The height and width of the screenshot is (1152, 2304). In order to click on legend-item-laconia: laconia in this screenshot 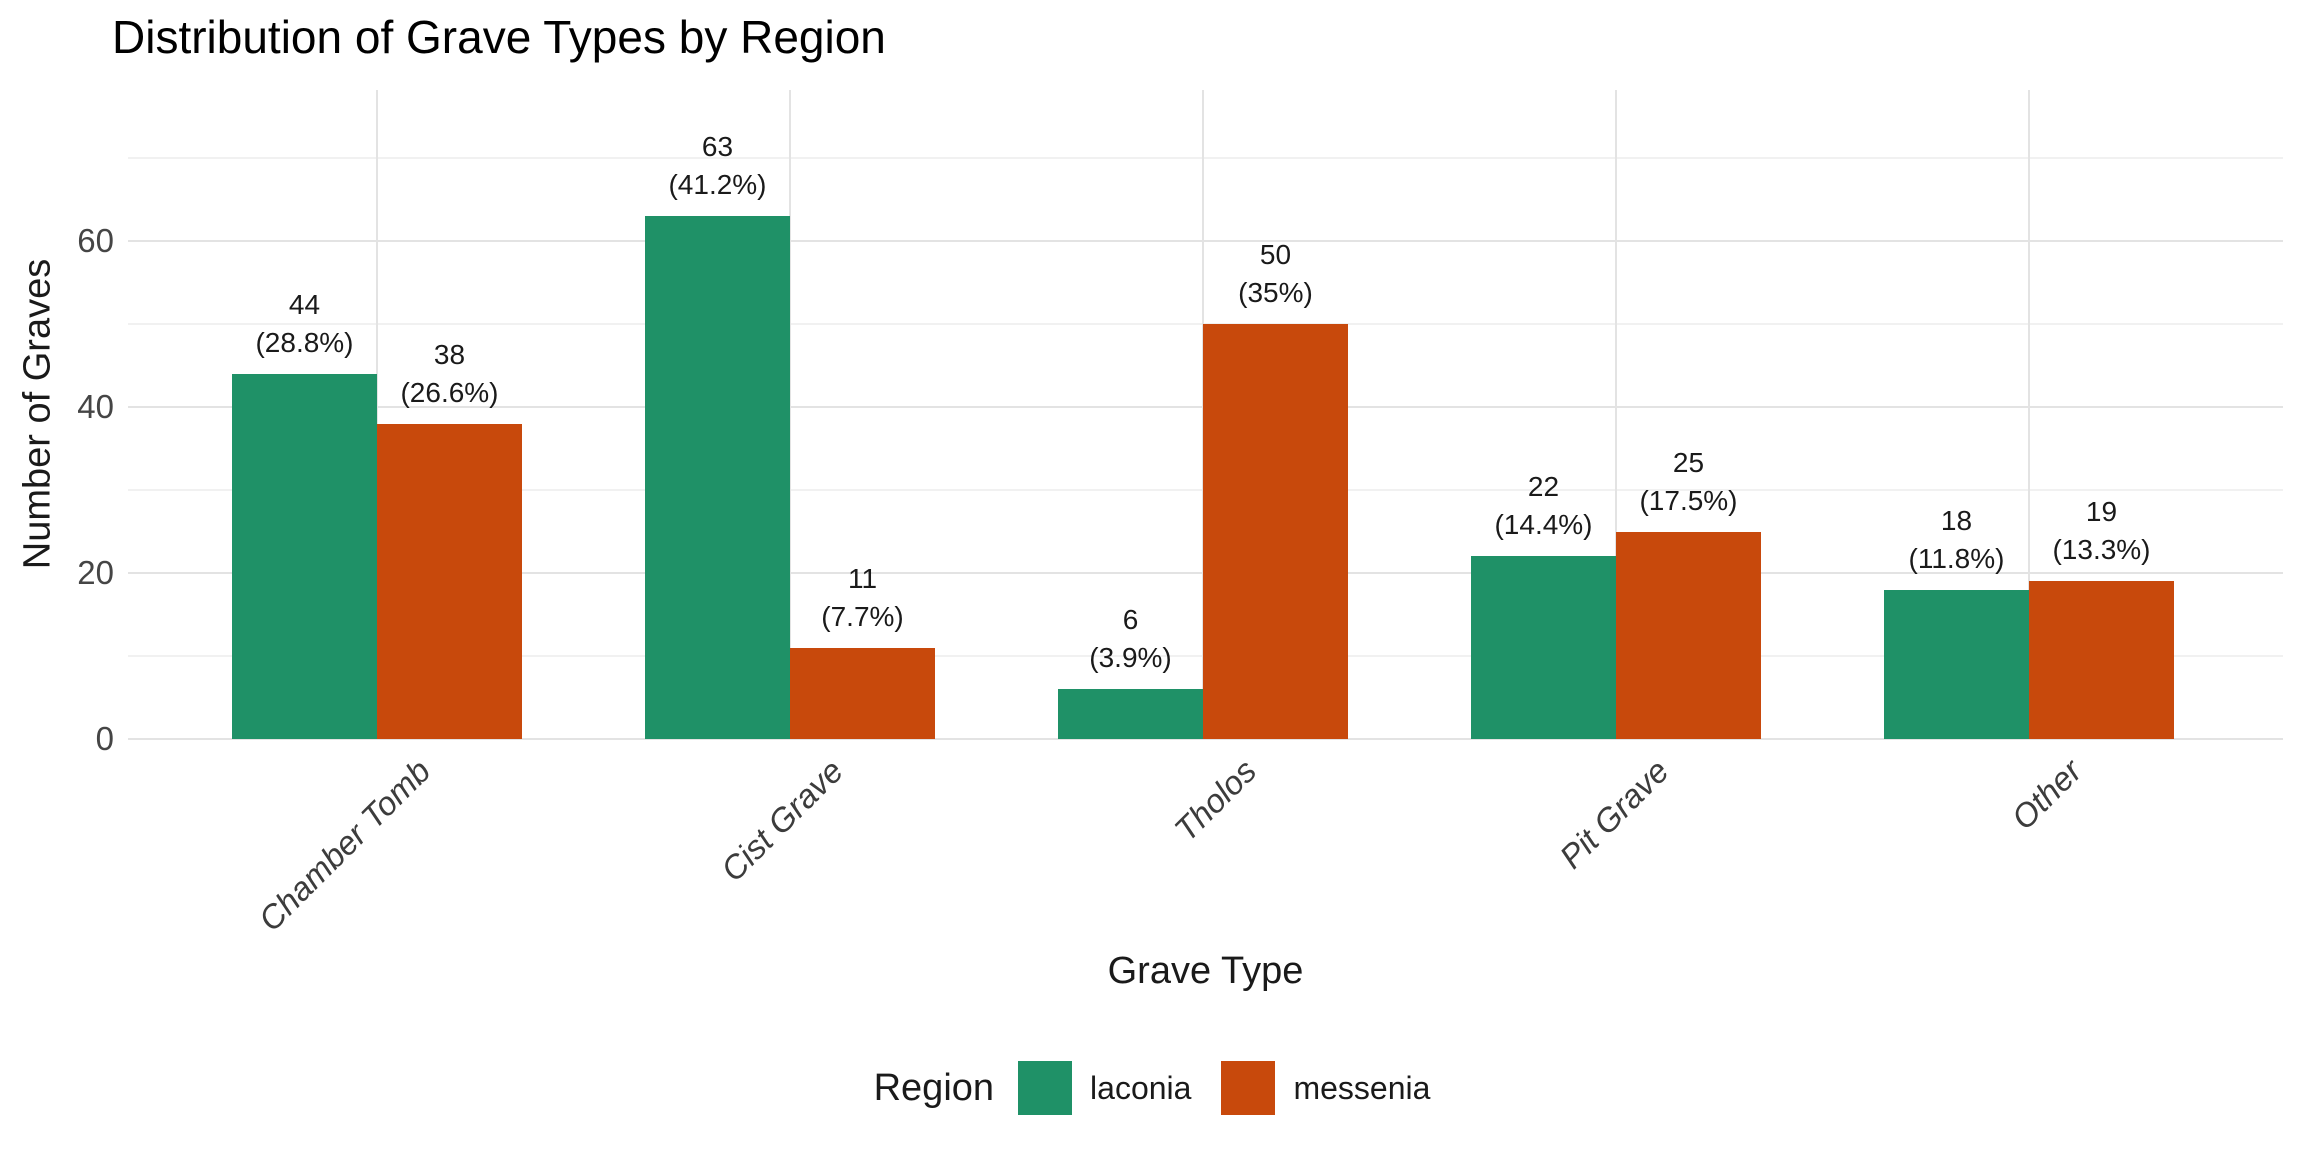, I will do `click(1104, 1088)`.